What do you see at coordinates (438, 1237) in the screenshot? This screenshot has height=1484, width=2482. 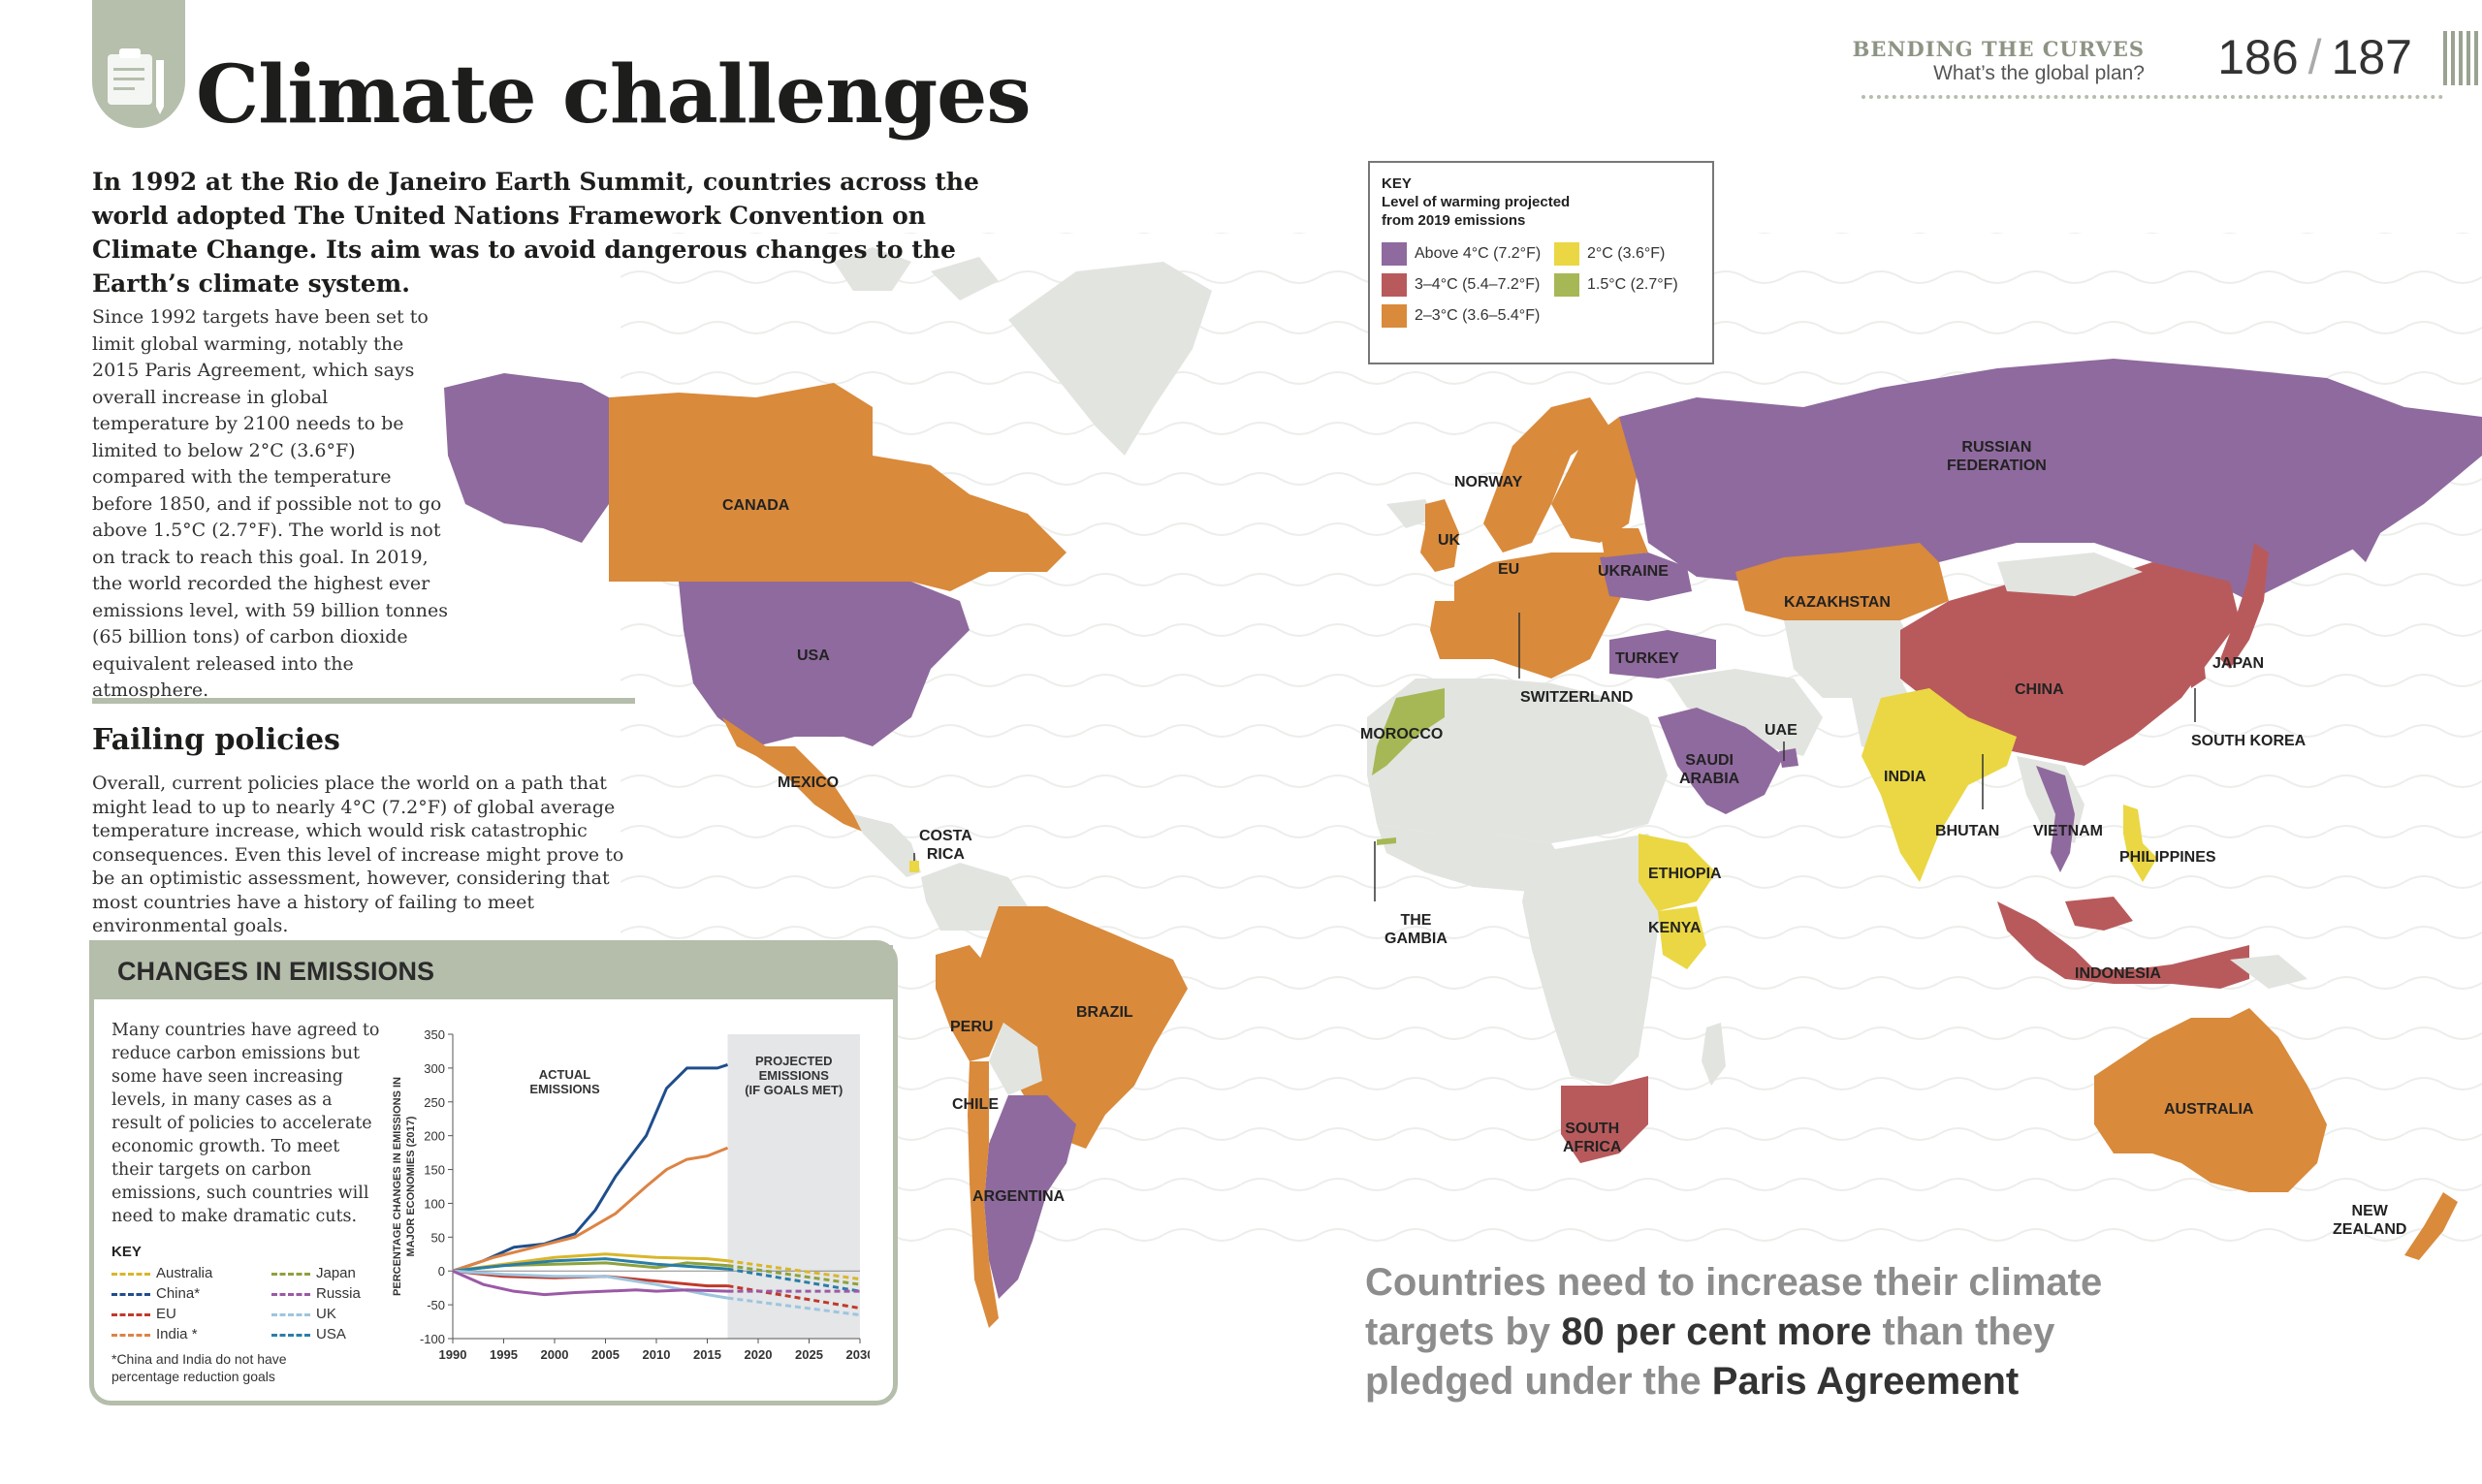 I see `y-tick-label: 50` at bounding box center [438, 1237].